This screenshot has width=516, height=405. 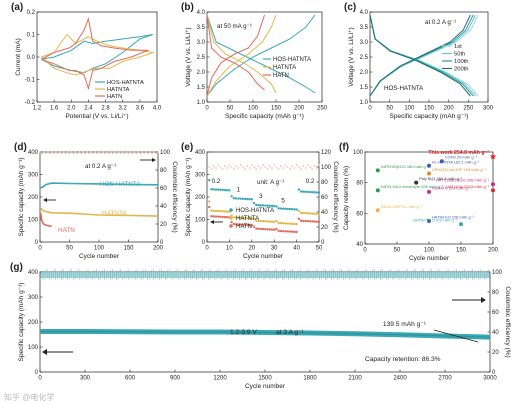 What do you see at coordinates (20, 147) in the screenshot?
I see `panel-label: (d)` at bounding box center [20, 147].